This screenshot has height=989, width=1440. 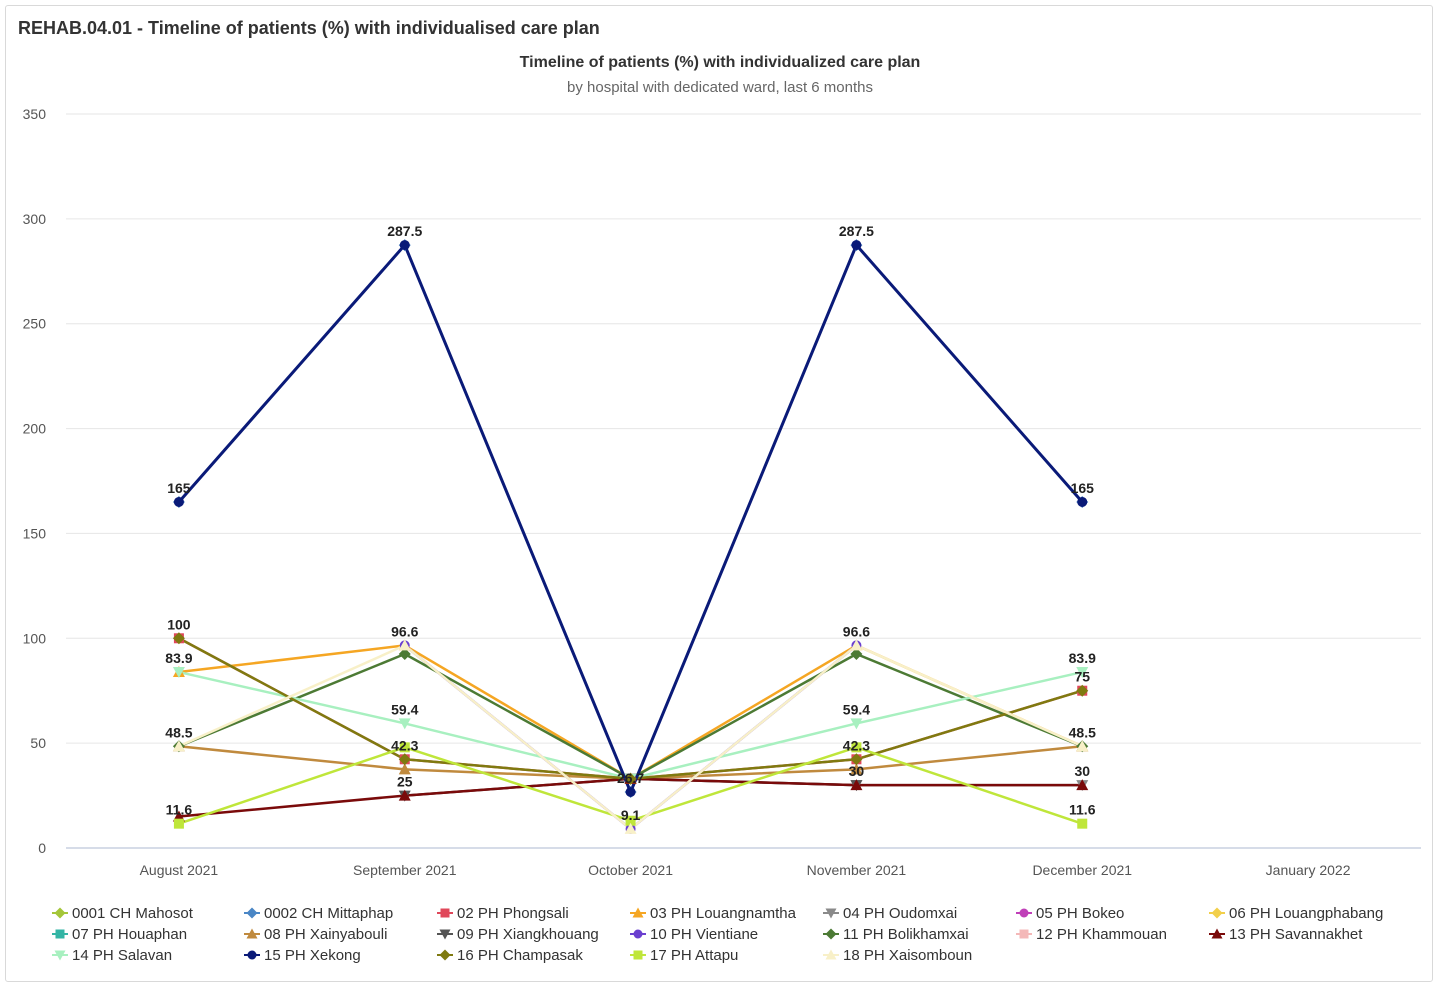 I want to click on y-tick-label: 100, so click(x=35, y=638).